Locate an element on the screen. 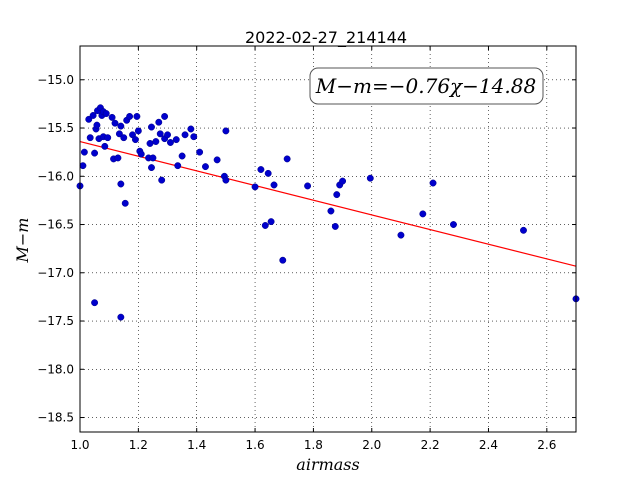  x-tick-label: 2.0 is located at coordinates (371, 445).